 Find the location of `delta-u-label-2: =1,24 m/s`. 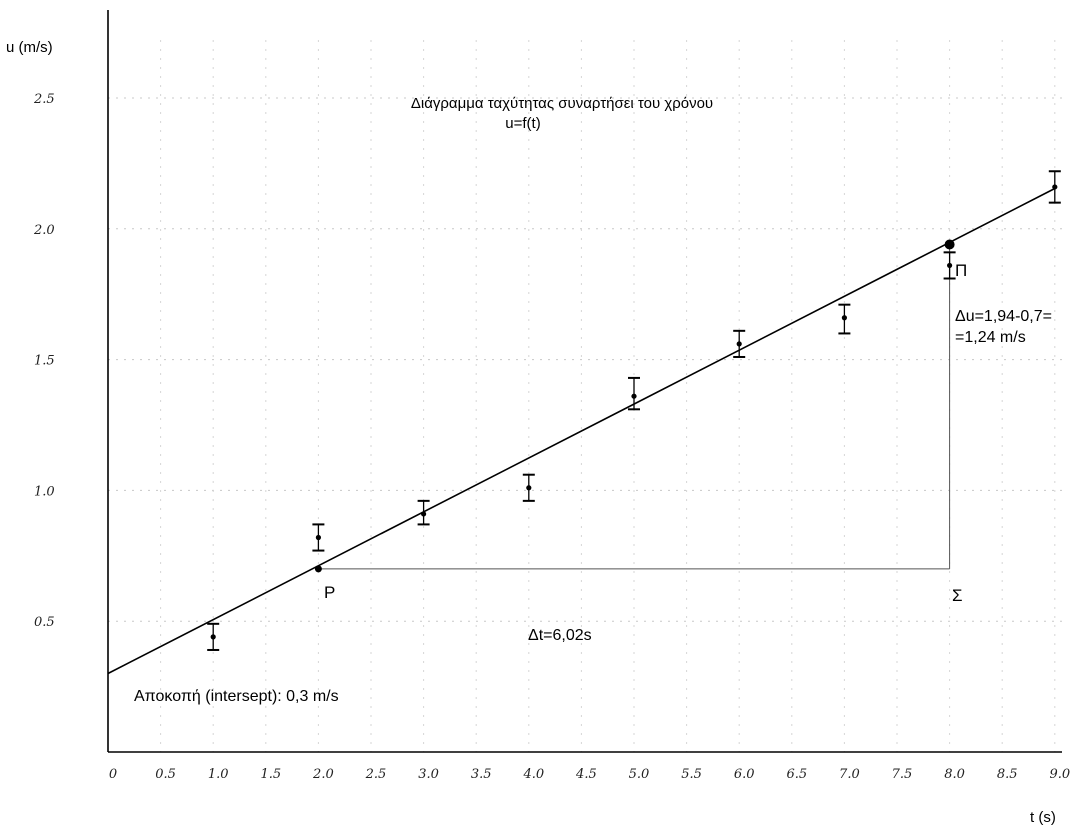

delta-u-label-2: =1,24 m/s is located at coordinates (990, 337).